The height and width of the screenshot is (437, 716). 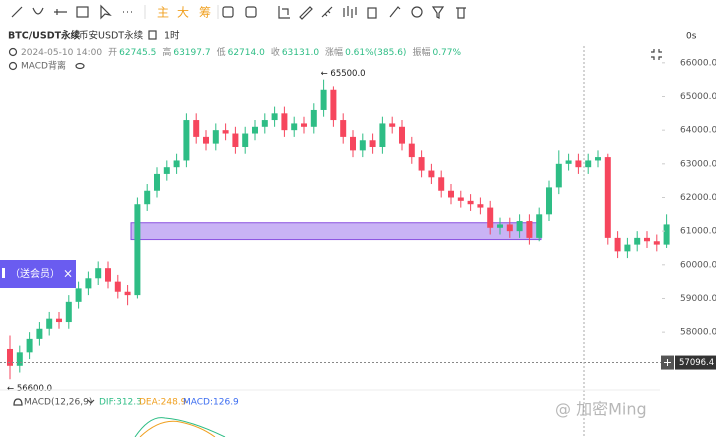 What do you see at coordinates (698, 63) in the screenshot?
I see `y-tick-label: 66000.0` at bounding box center [698, 63].